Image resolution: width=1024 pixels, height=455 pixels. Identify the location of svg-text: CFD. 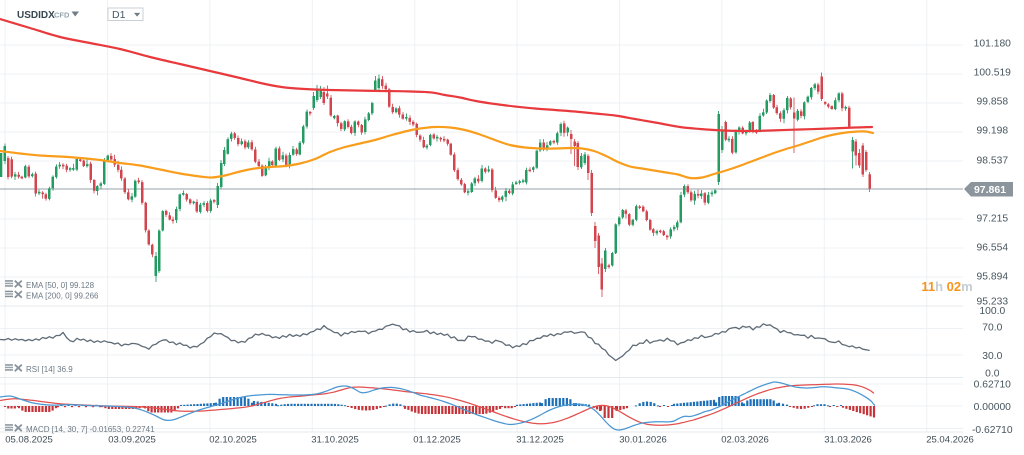
(62, 15).